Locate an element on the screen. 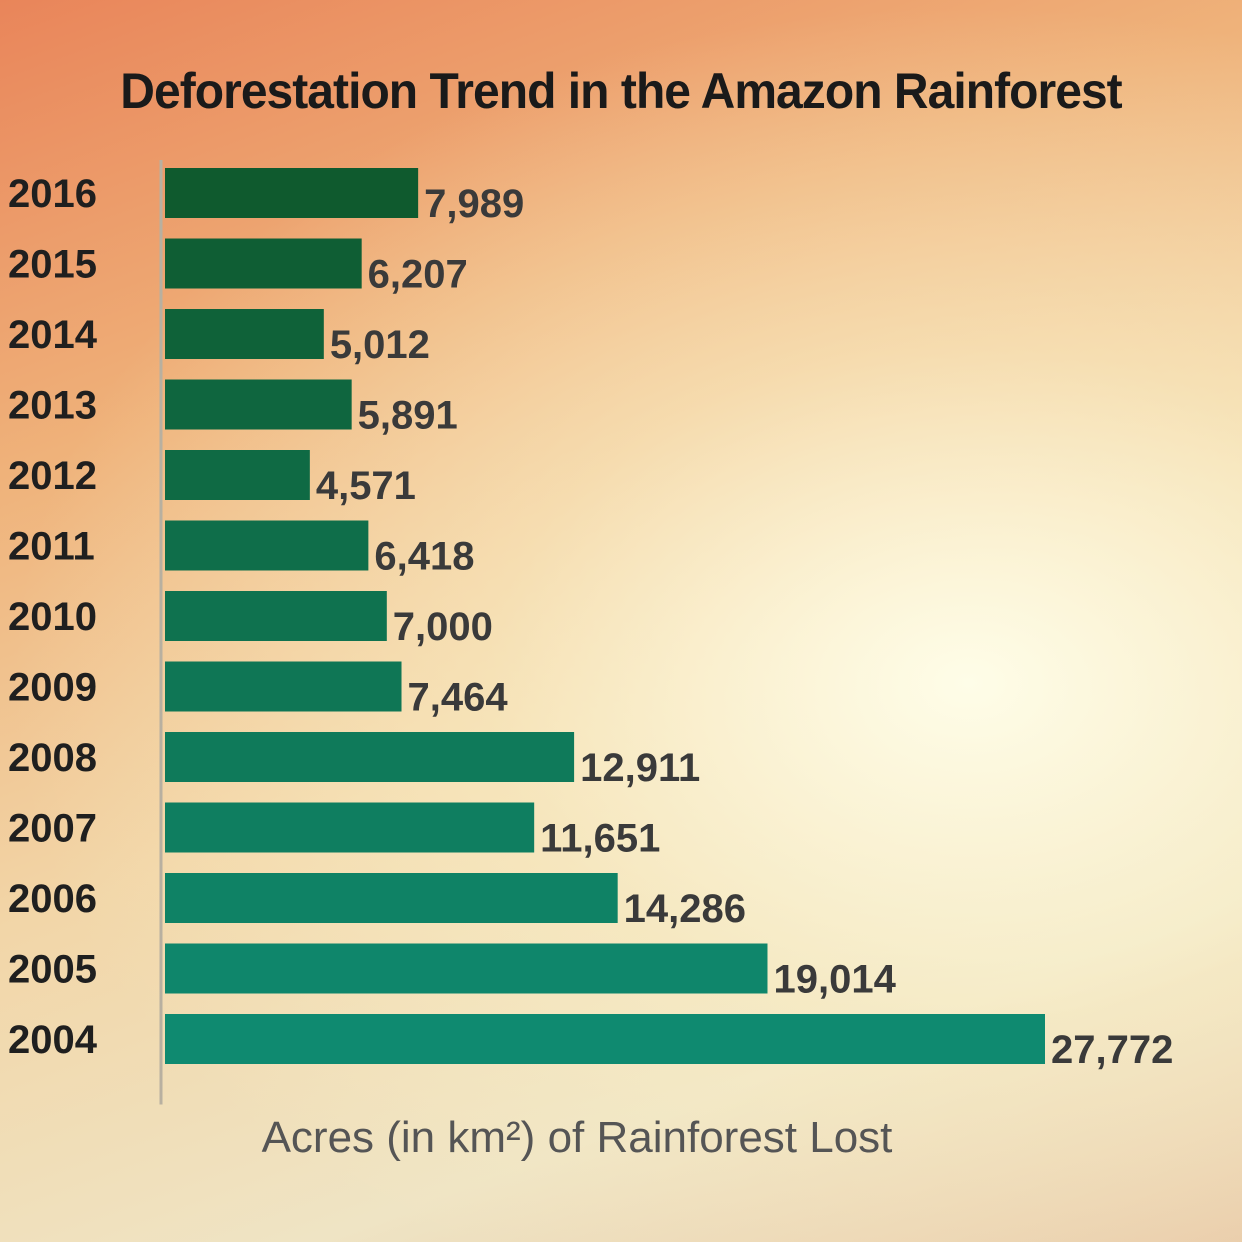 The width and height of the screenshot is (1242, 1242). tick-label-2008: 2008 is located at coordinates (52, 758).